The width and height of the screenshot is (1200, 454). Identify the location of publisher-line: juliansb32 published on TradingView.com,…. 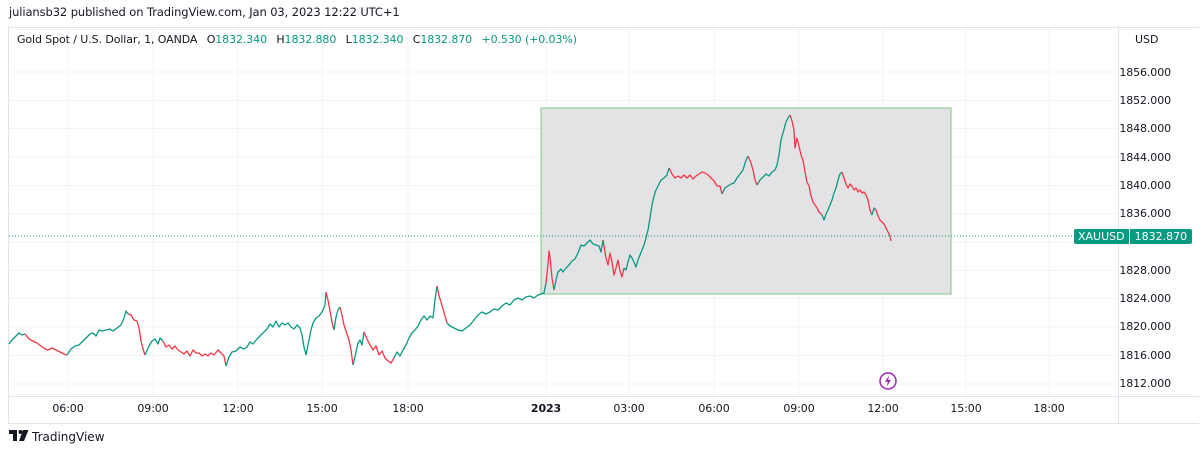
(204, 12).